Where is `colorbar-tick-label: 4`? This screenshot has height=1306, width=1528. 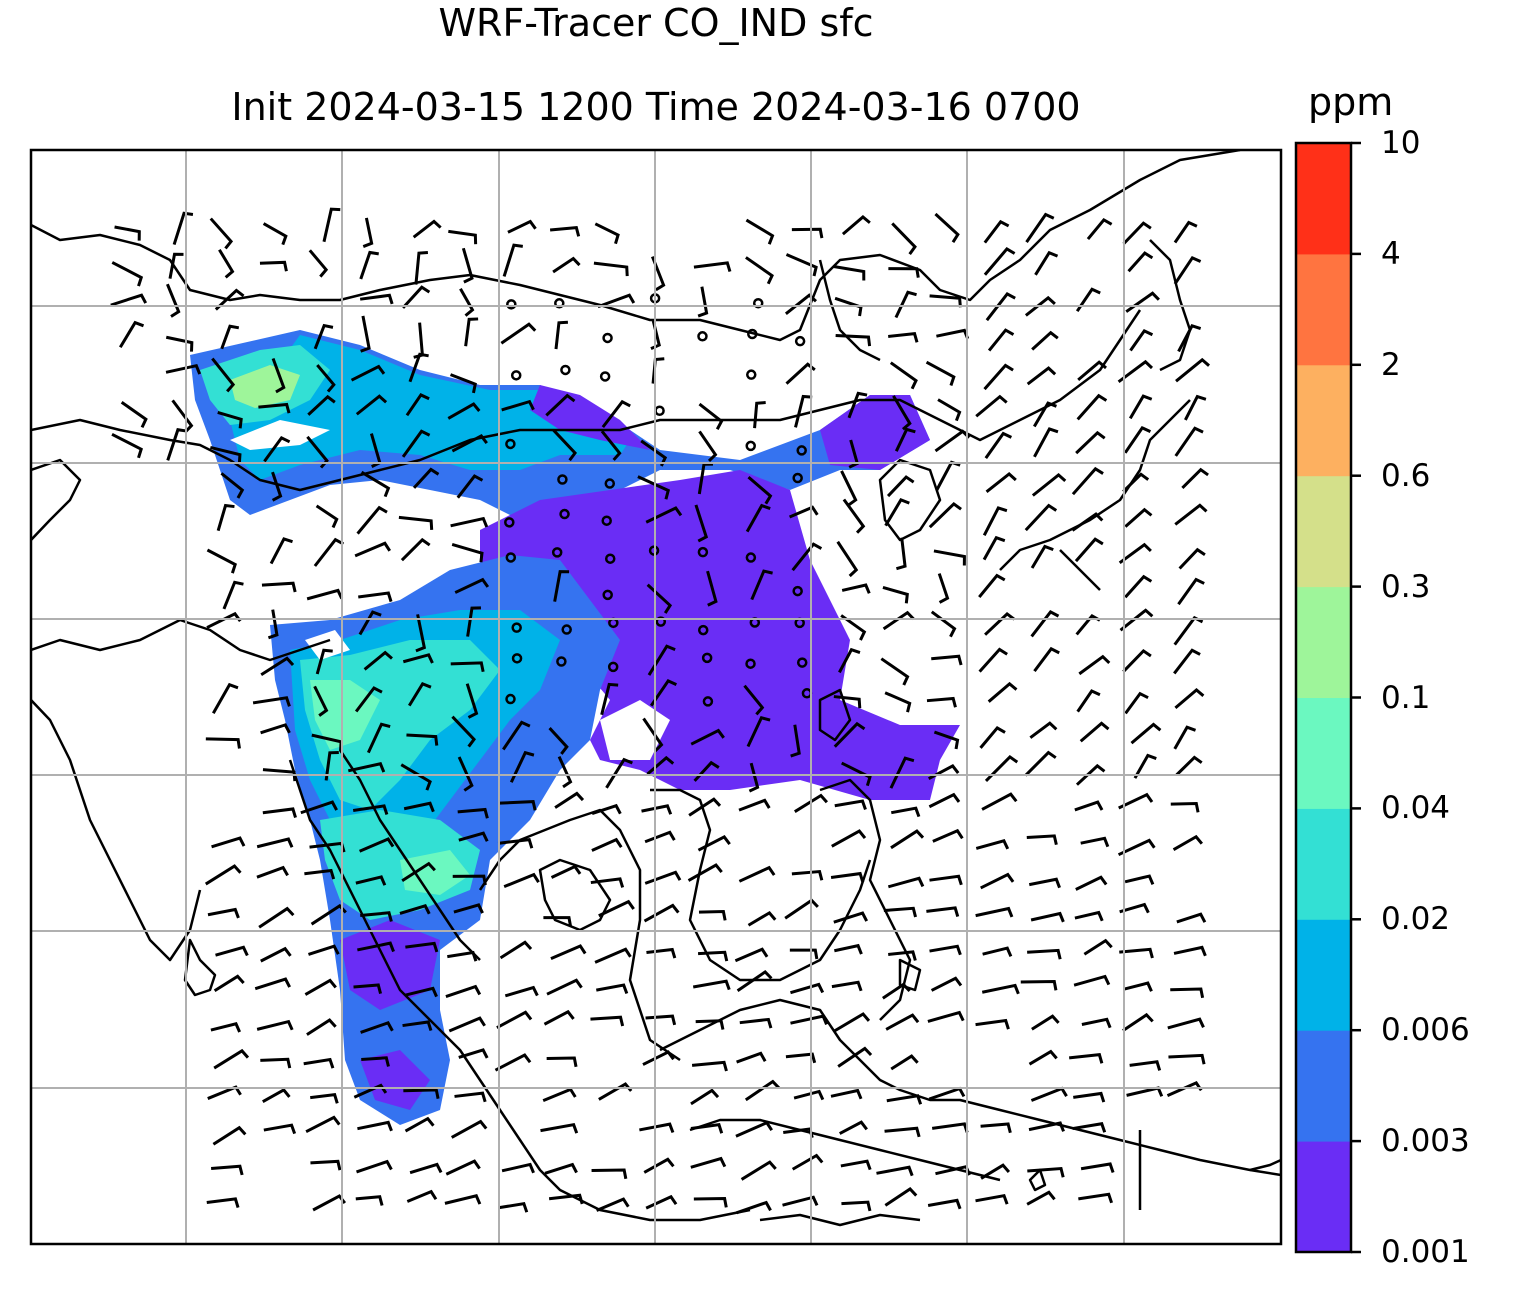
colorbar-tick-label: 4 is located at coordinates (1391, 253).